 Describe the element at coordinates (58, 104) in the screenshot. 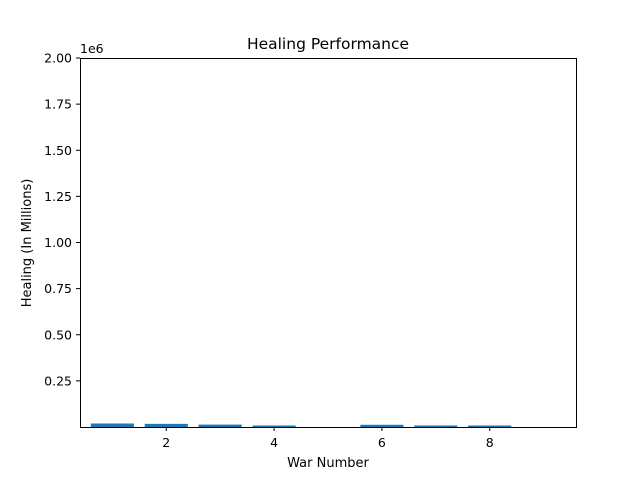

I see `y-tick-label: 1.75` at that location.